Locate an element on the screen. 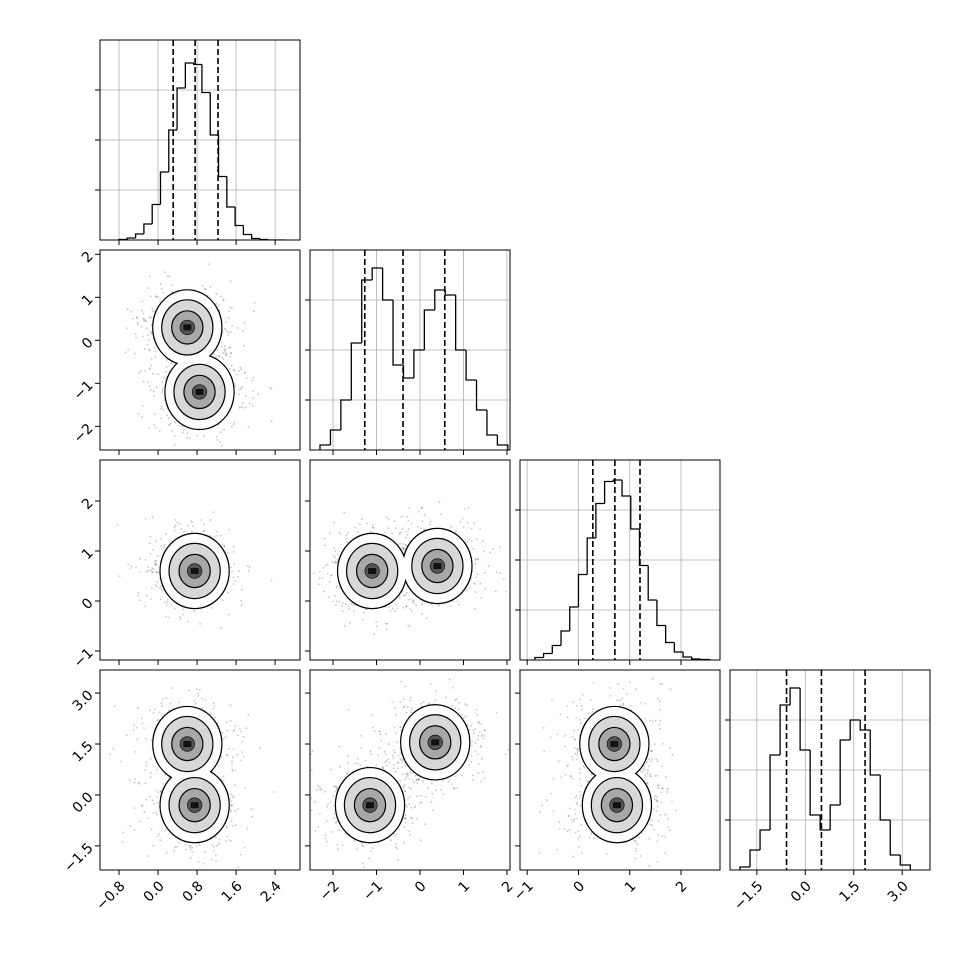 Image resolution: width=970 pixels, height=970 pixels. y-tick-label: 0.0 is located at coordinates (83, 802).